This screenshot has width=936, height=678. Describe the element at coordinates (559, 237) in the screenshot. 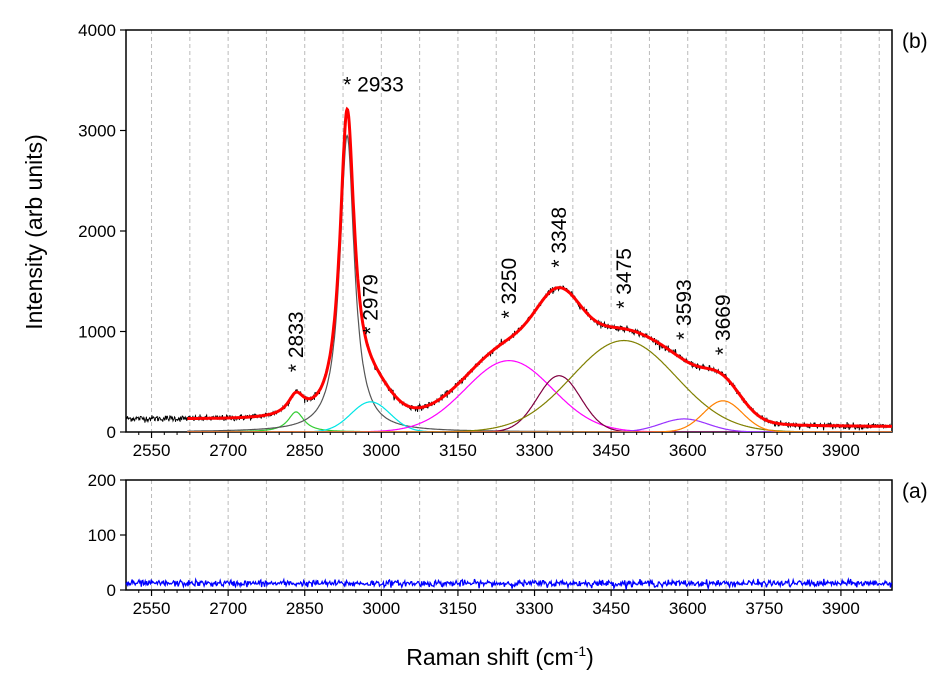

I see `peak-label-3348: * 3348` at that location.